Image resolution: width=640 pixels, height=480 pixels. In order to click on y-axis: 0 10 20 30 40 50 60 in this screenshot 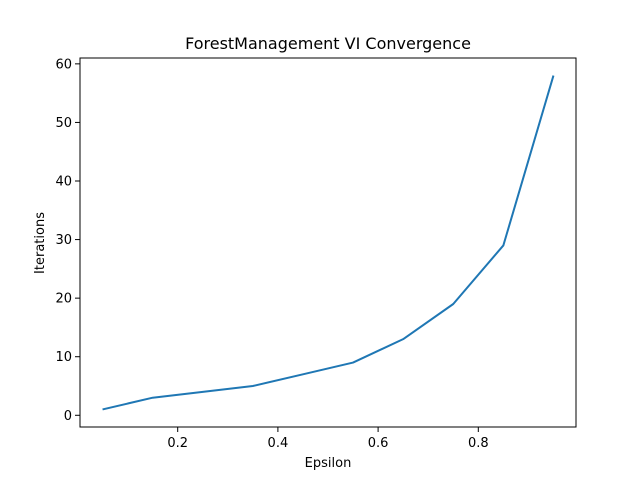, I will do `click(67, 240)`.